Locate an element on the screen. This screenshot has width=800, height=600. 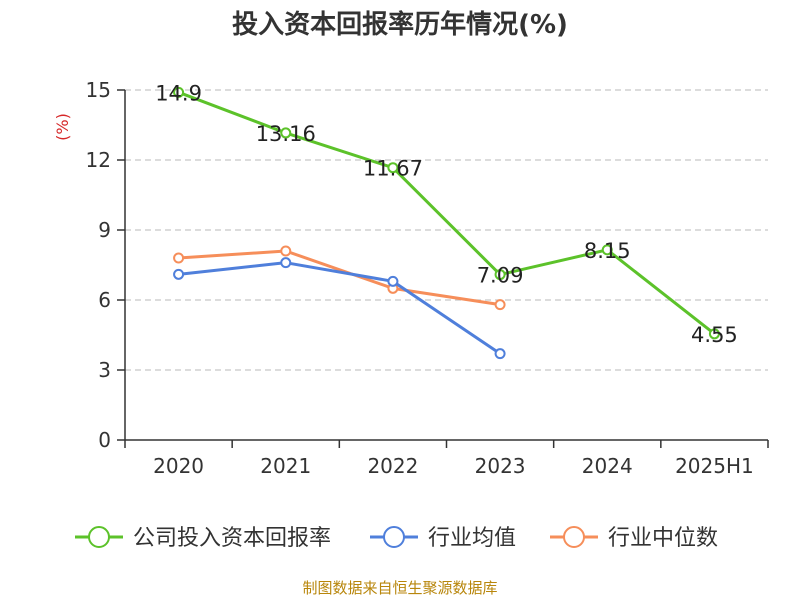
y-tick-label: 6 is located at coordinates (104, 300).